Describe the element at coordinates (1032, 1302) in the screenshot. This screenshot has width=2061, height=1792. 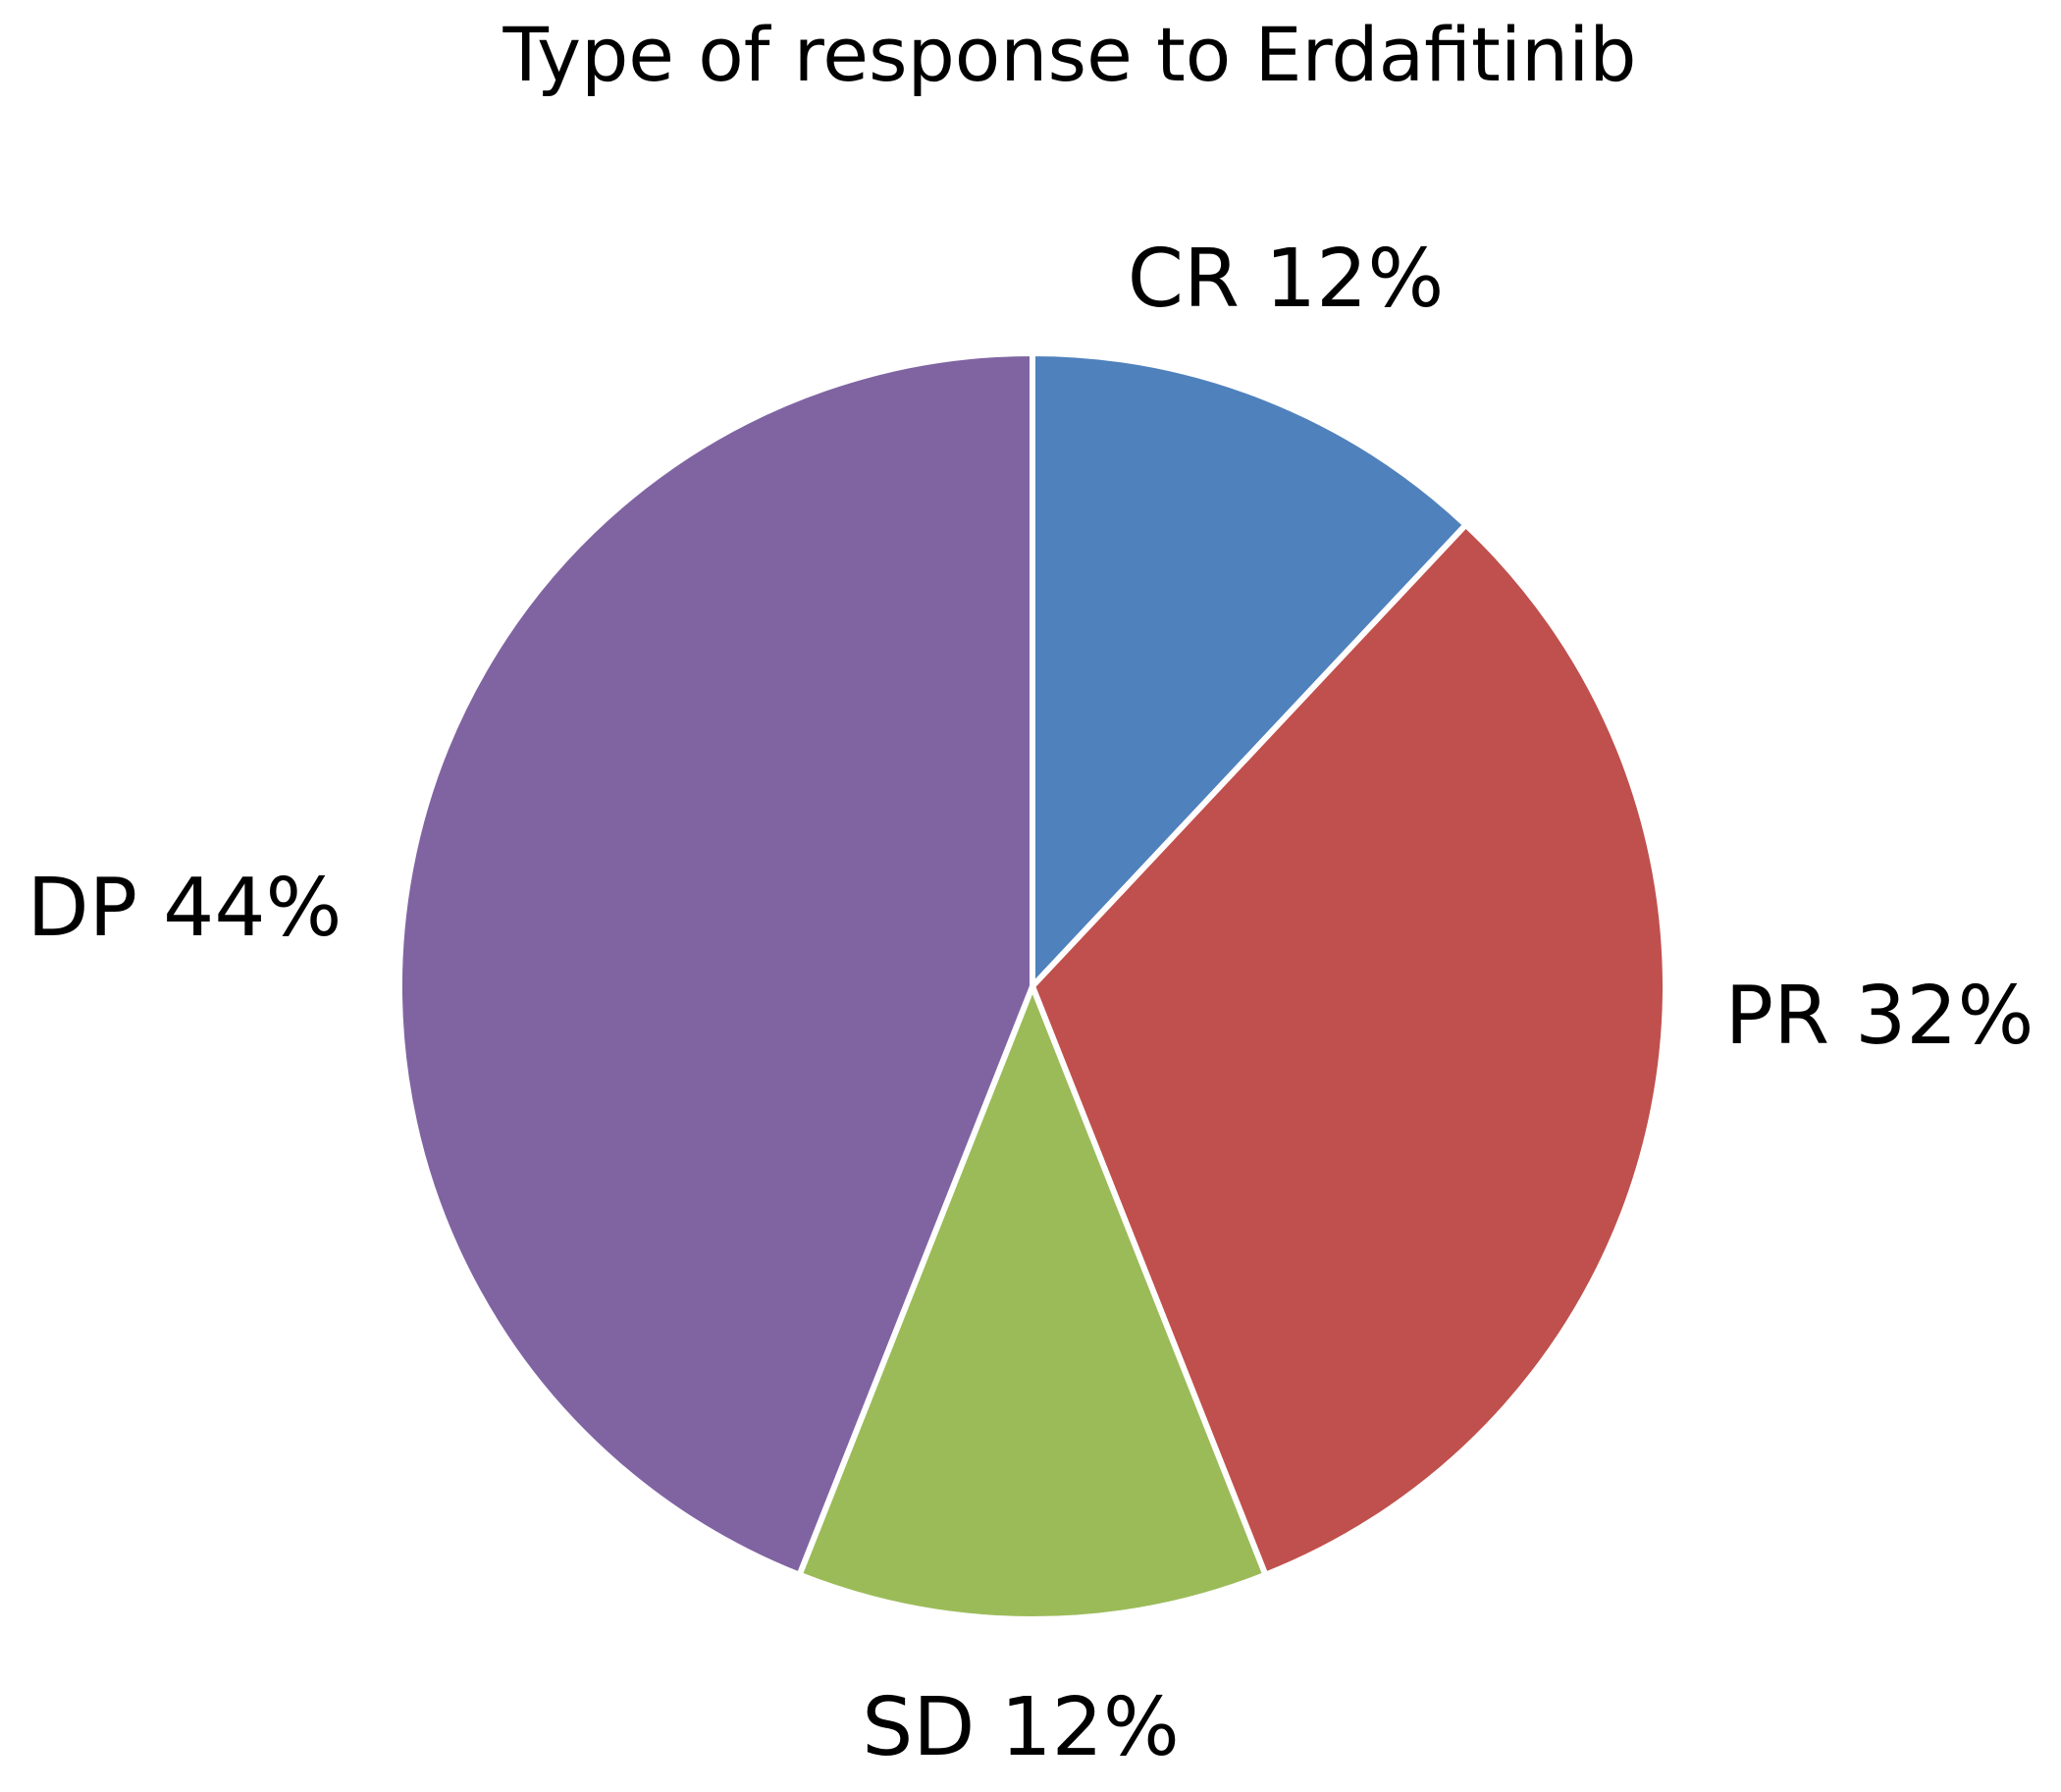
I see `pie-slice-sd` at that location.